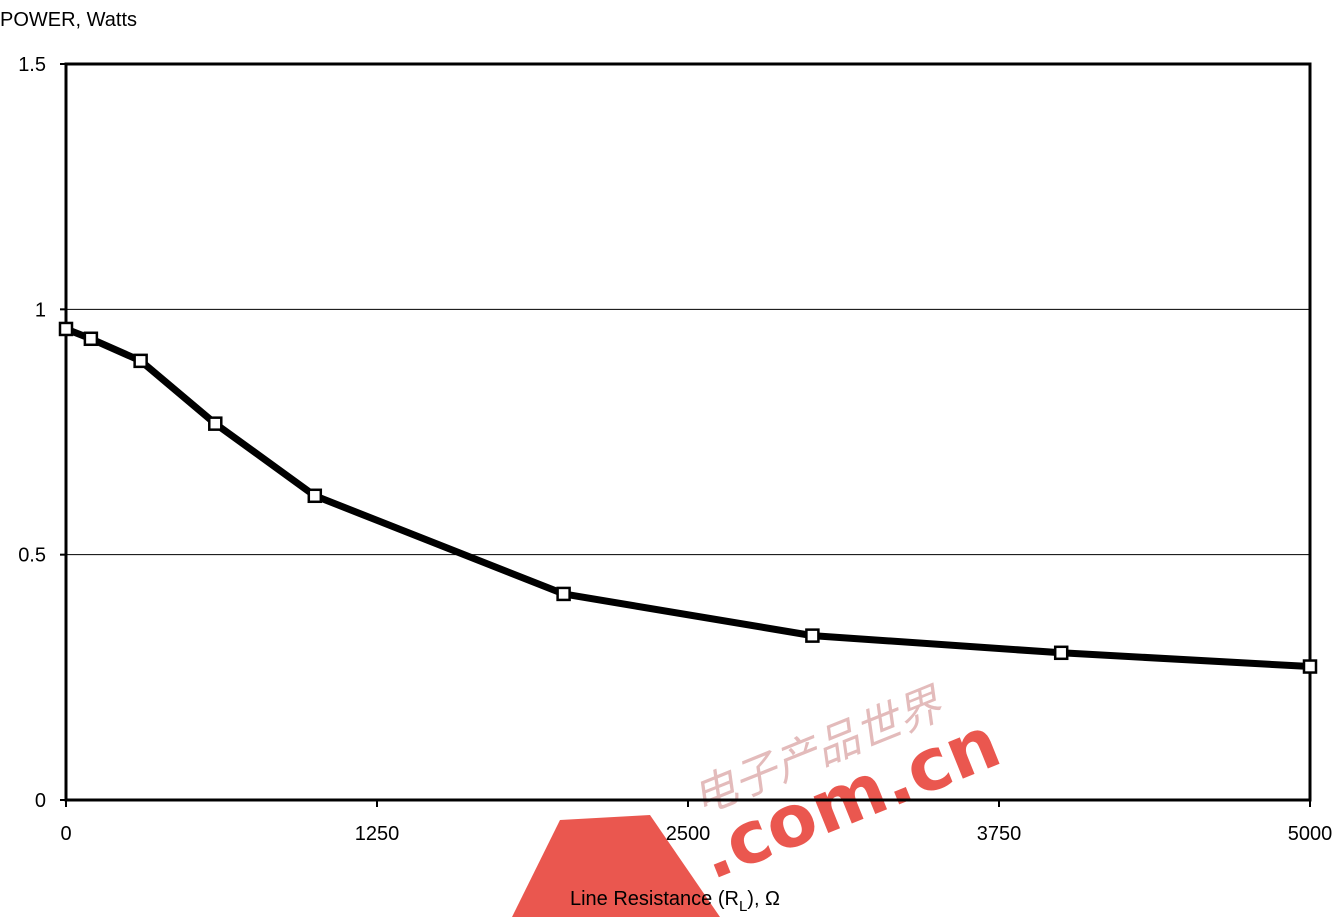 The width and height of the screenshot is (1338, 917). What do you see at coordinates (65, 834) in the screenshot?
I see `x-tick-label: 0` at bounding box center [65, 834].